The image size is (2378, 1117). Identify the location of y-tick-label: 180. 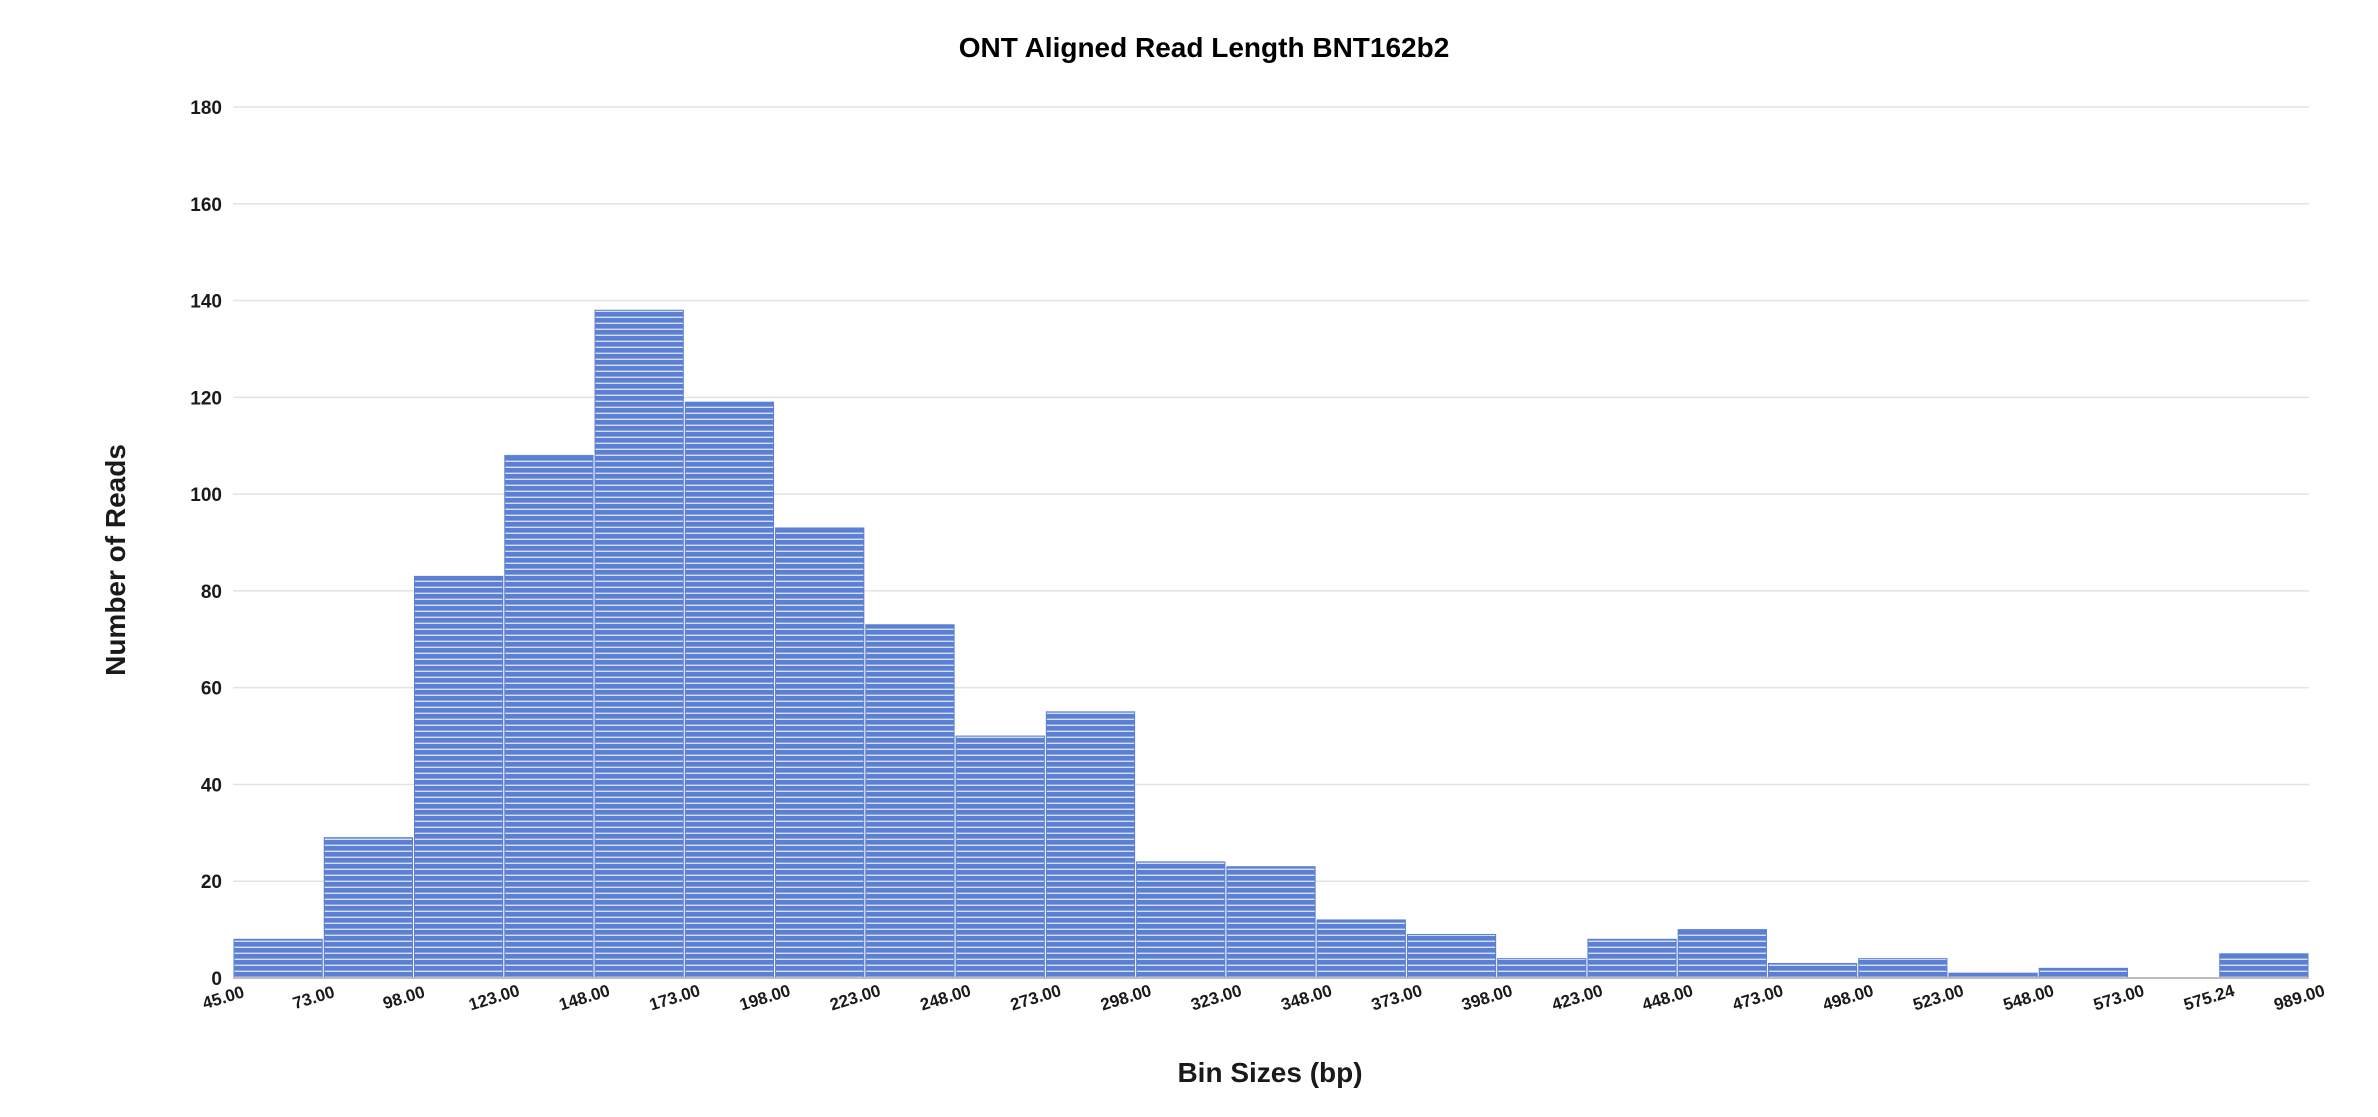
(206, 108).